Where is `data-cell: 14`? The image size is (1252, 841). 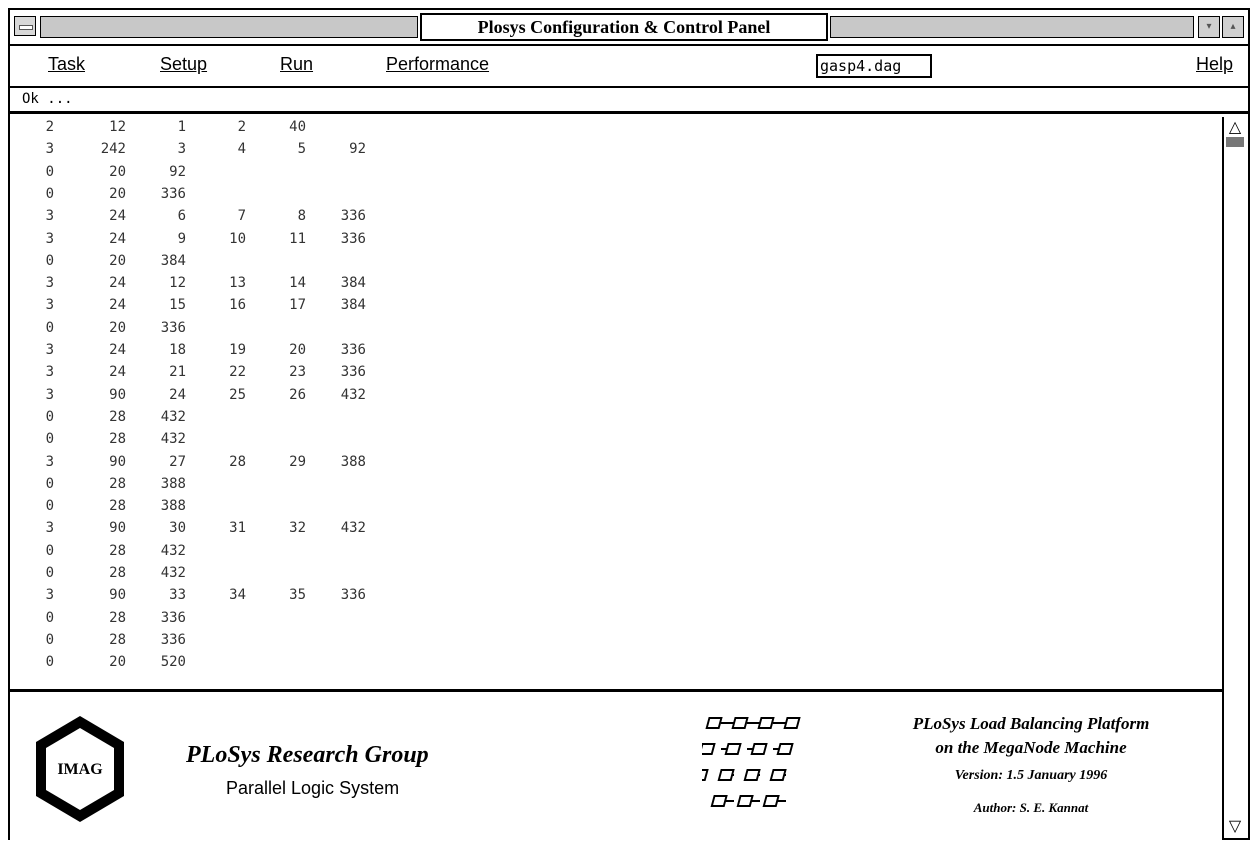 data-cell: 14 is located at coordinates (297, 283).